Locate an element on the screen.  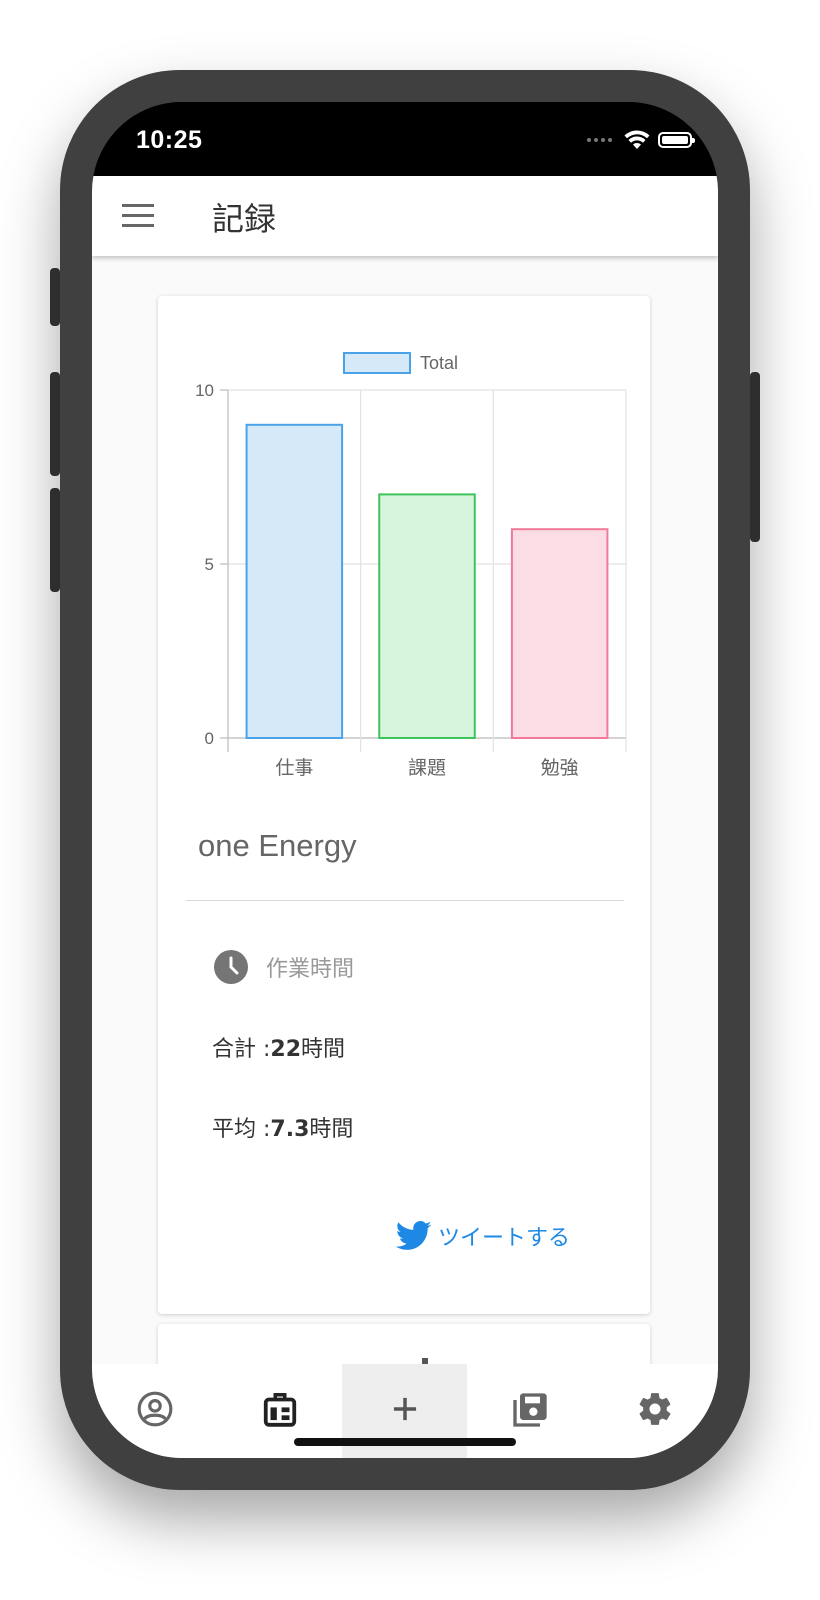
tweet-button: ツイートする is located at coordinates (483, 1236).